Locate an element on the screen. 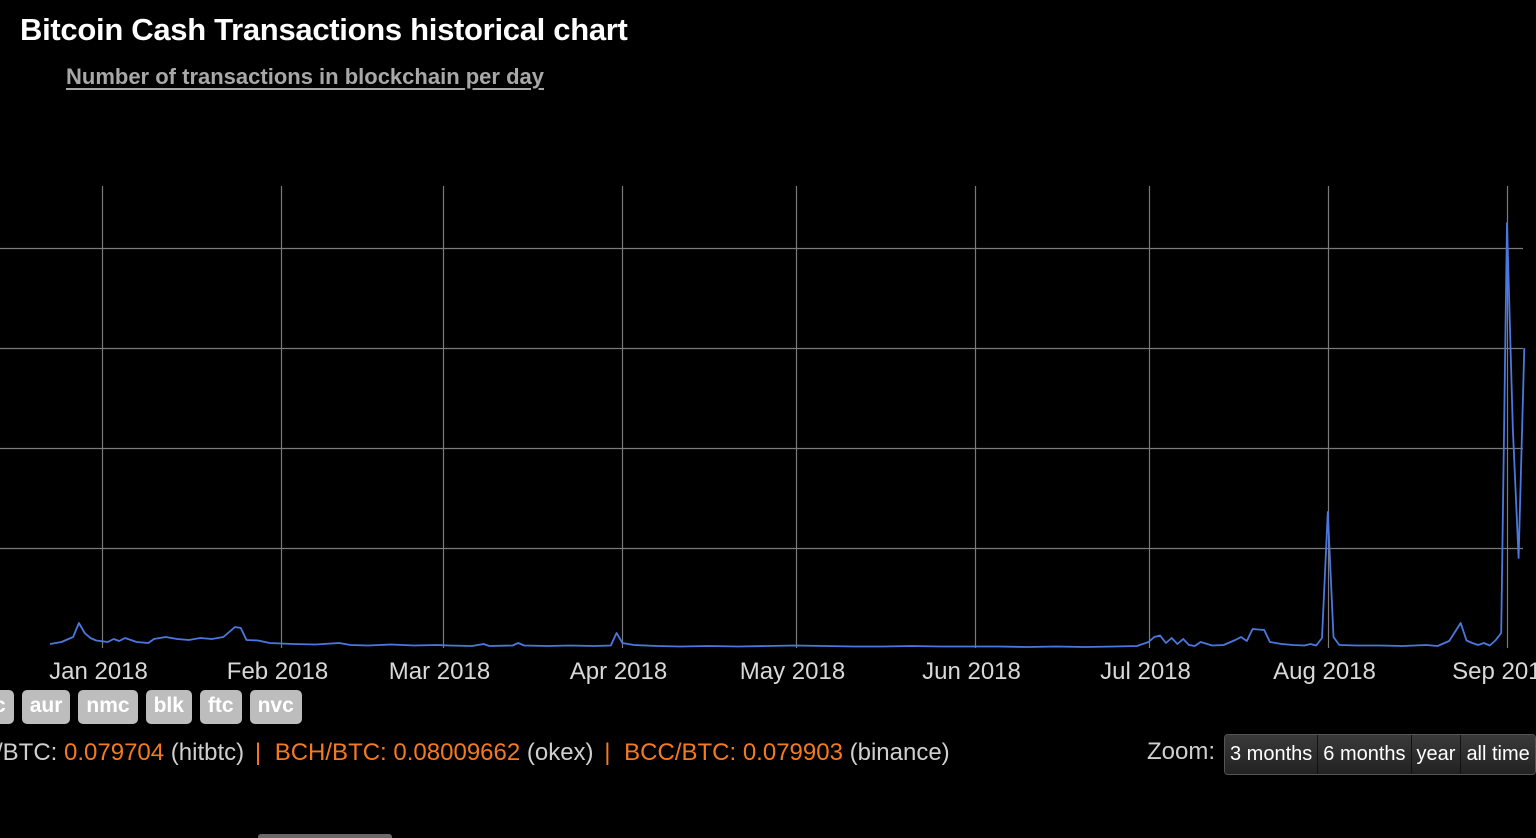 This screenshot has width=1536, height=838. price-value-okex: 0.08009662 is located at coordinates (457, 752).